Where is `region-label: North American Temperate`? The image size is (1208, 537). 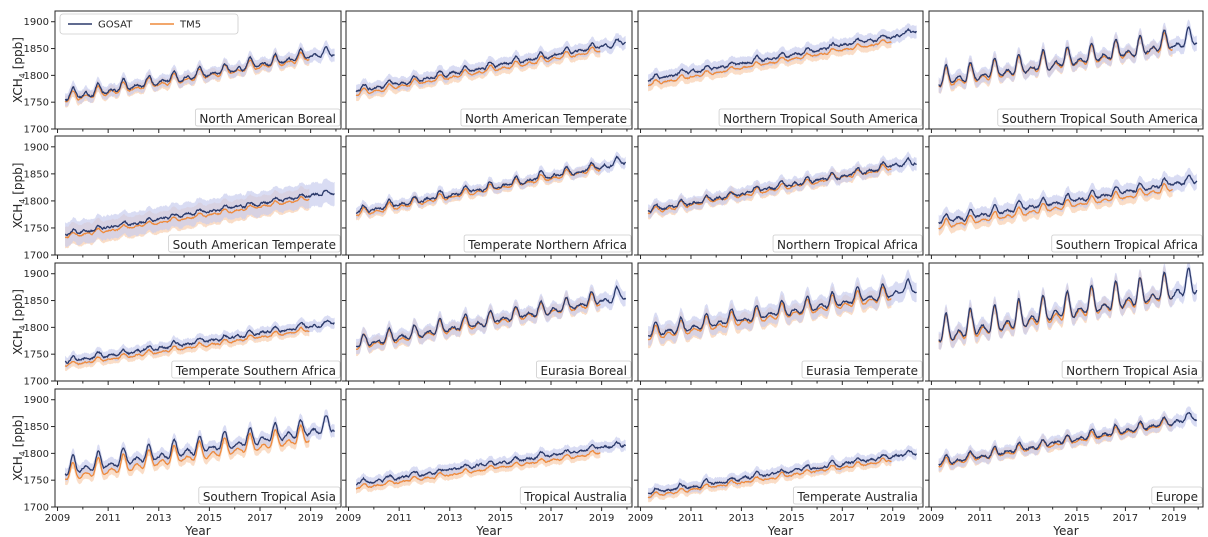 region-label: North American Temperate is located at coordinates (546, 119).